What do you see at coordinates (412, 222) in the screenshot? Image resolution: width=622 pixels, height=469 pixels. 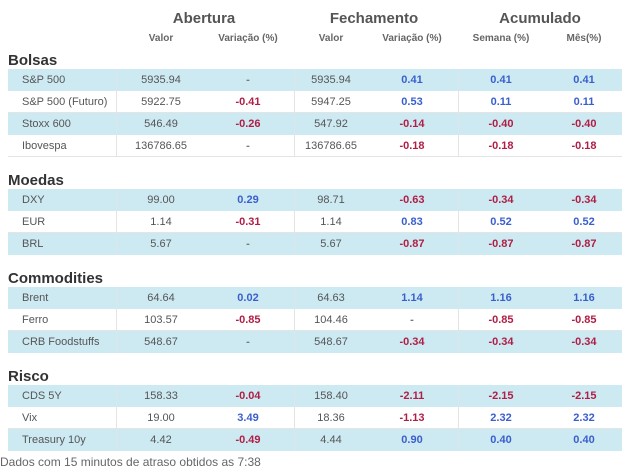 I see `cell-close-var: 0.83` at bounding box center [412, 222].